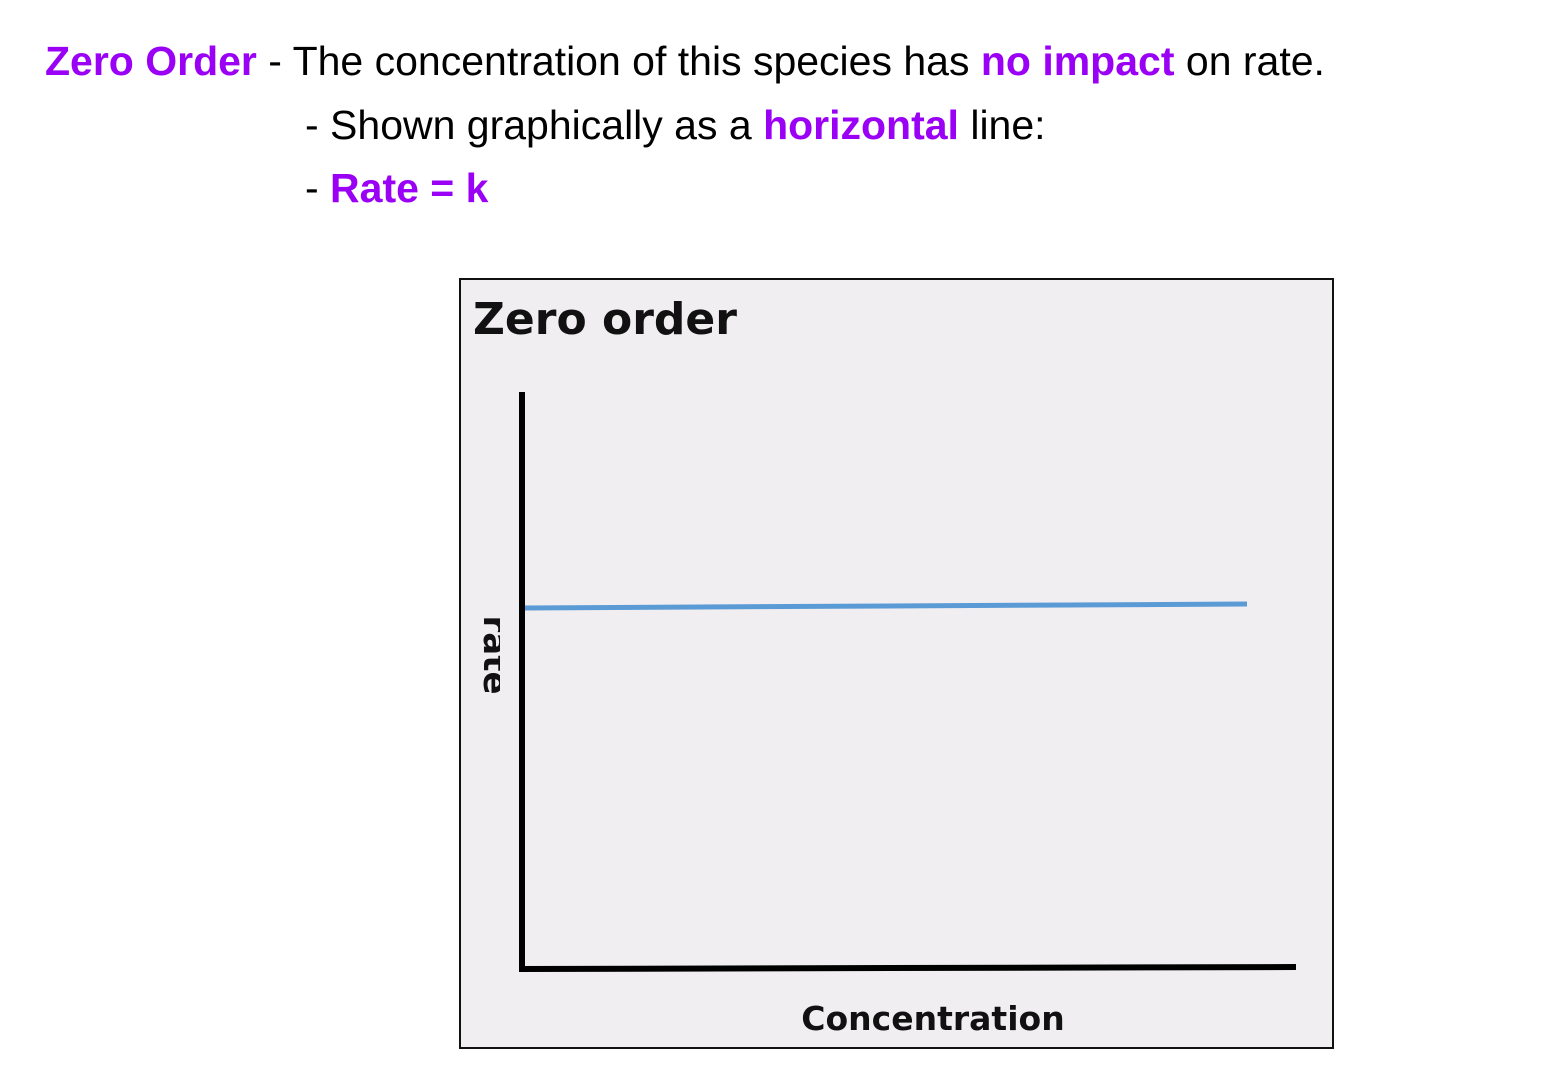  I want to click on emphasis-text: no impact, so click(1078, 61).